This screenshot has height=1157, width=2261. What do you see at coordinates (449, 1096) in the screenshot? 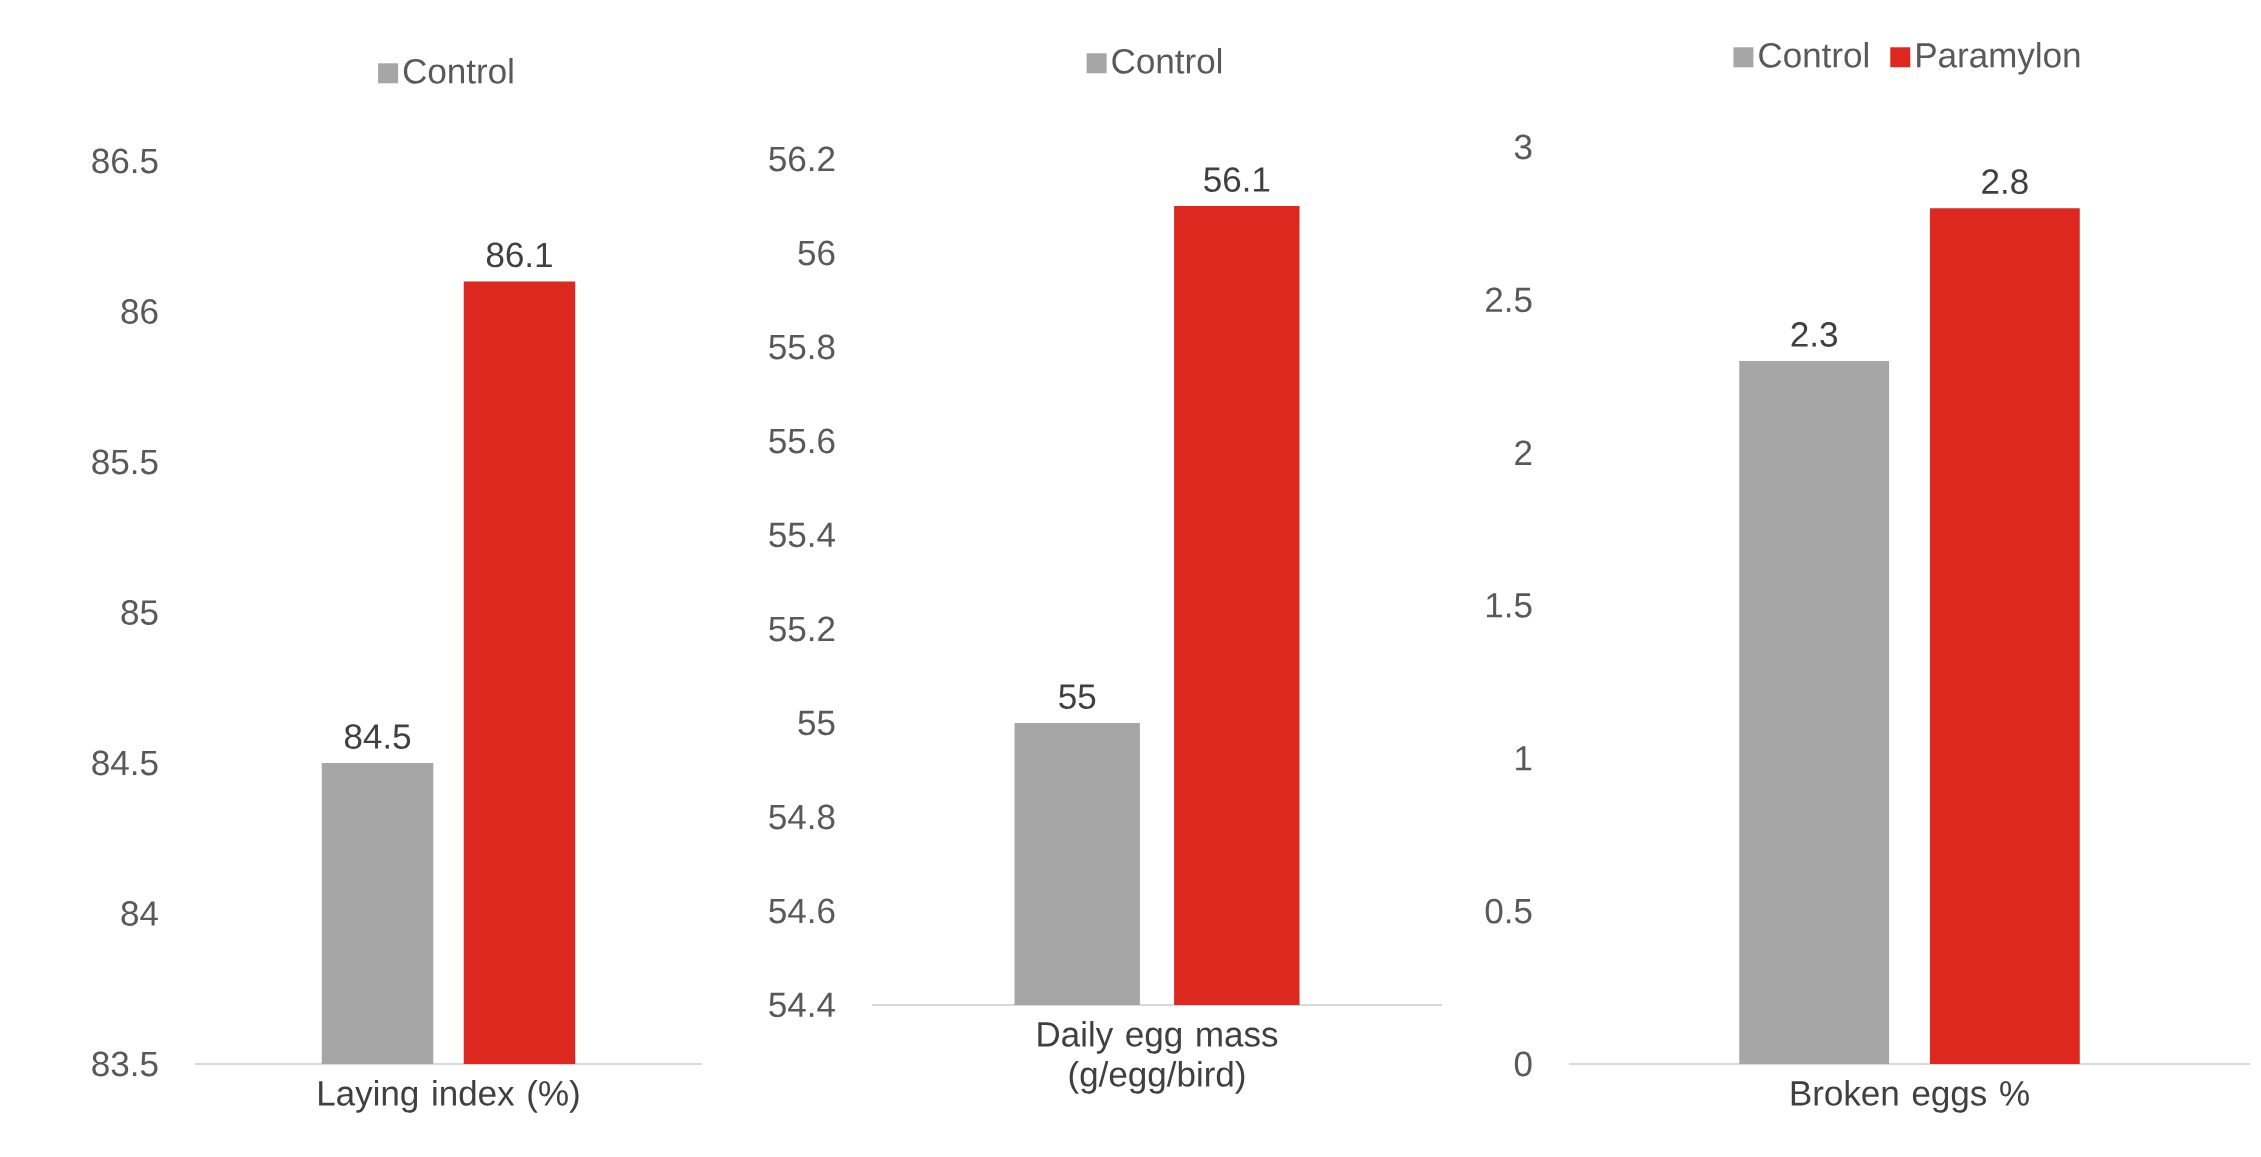
I see `x-tick-label: Laying index (%)` at bounding box center [449, 1096].